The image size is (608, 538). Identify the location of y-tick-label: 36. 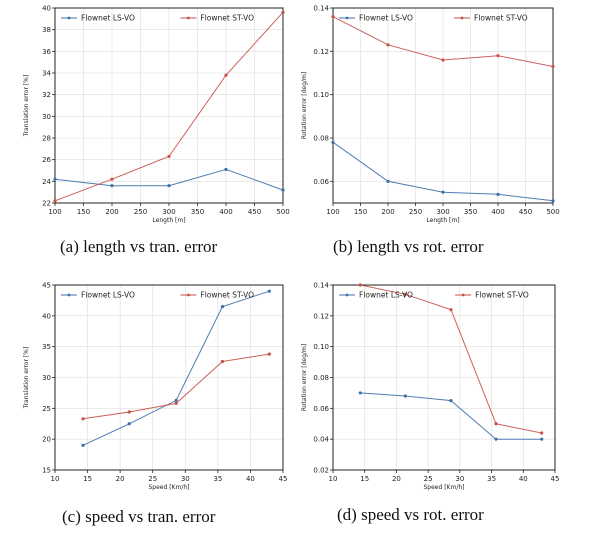
(46, 52).